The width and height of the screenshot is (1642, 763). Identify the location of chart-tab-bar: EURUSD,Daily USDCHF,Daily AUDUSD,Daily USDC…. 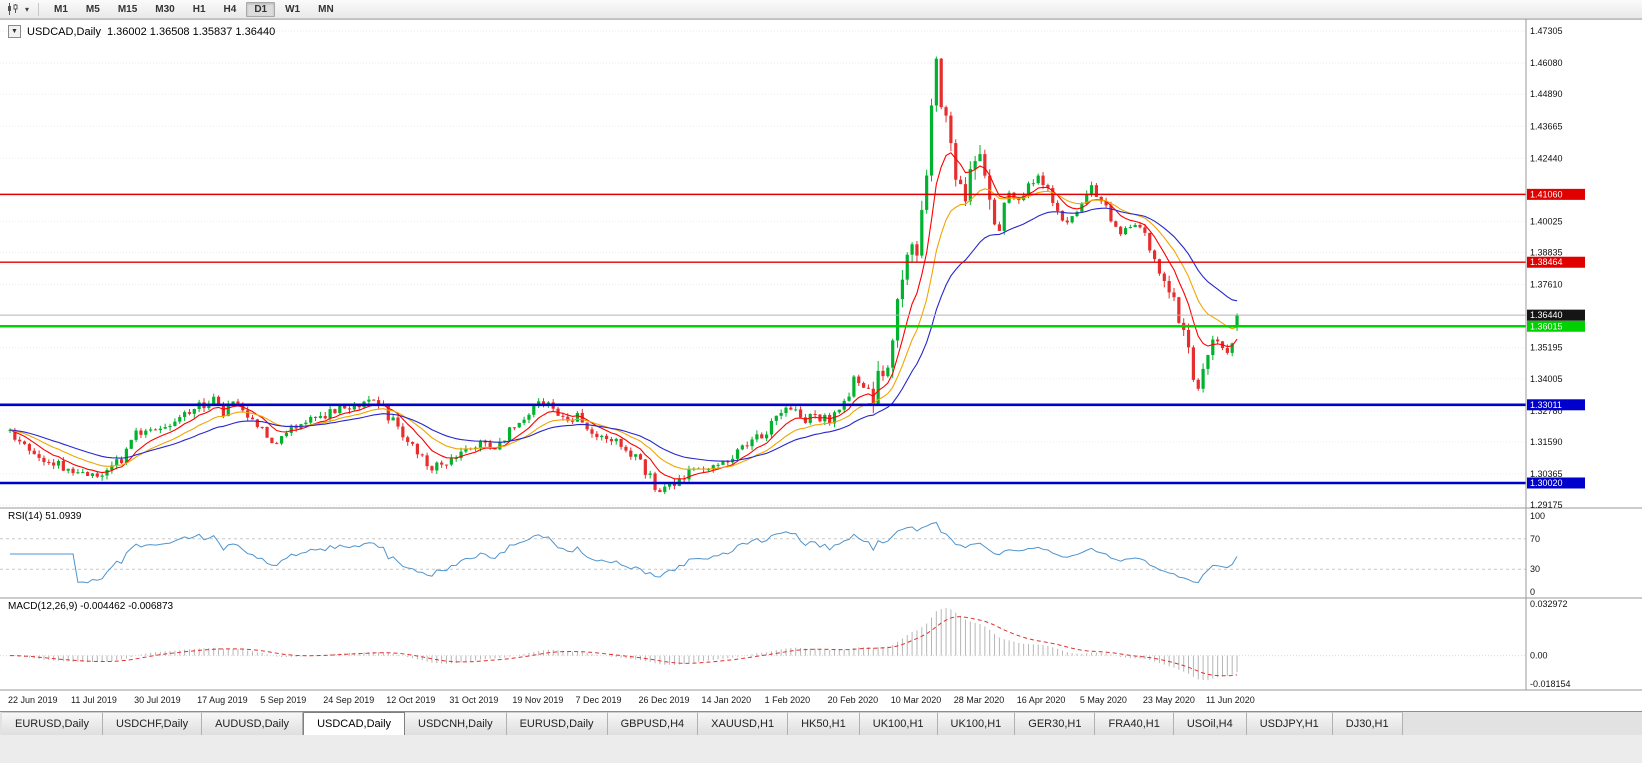
(821, 723).